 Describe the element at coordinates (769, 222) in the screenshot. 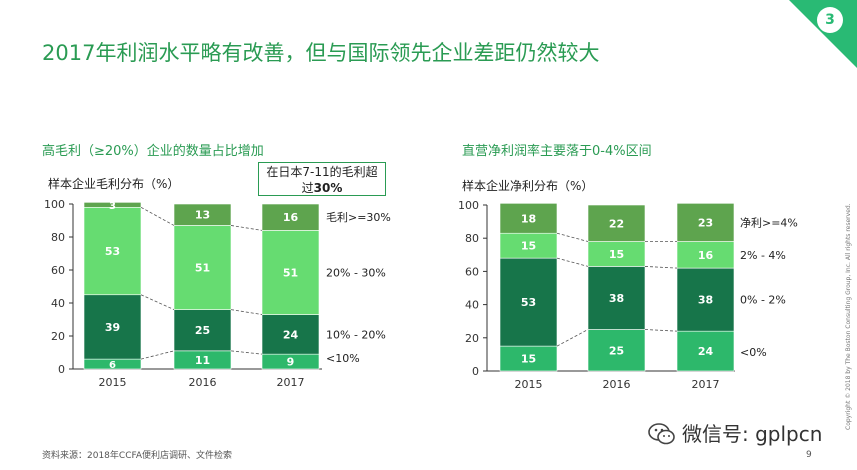

I see `series-legend-label: 净利>=4%` at that location.